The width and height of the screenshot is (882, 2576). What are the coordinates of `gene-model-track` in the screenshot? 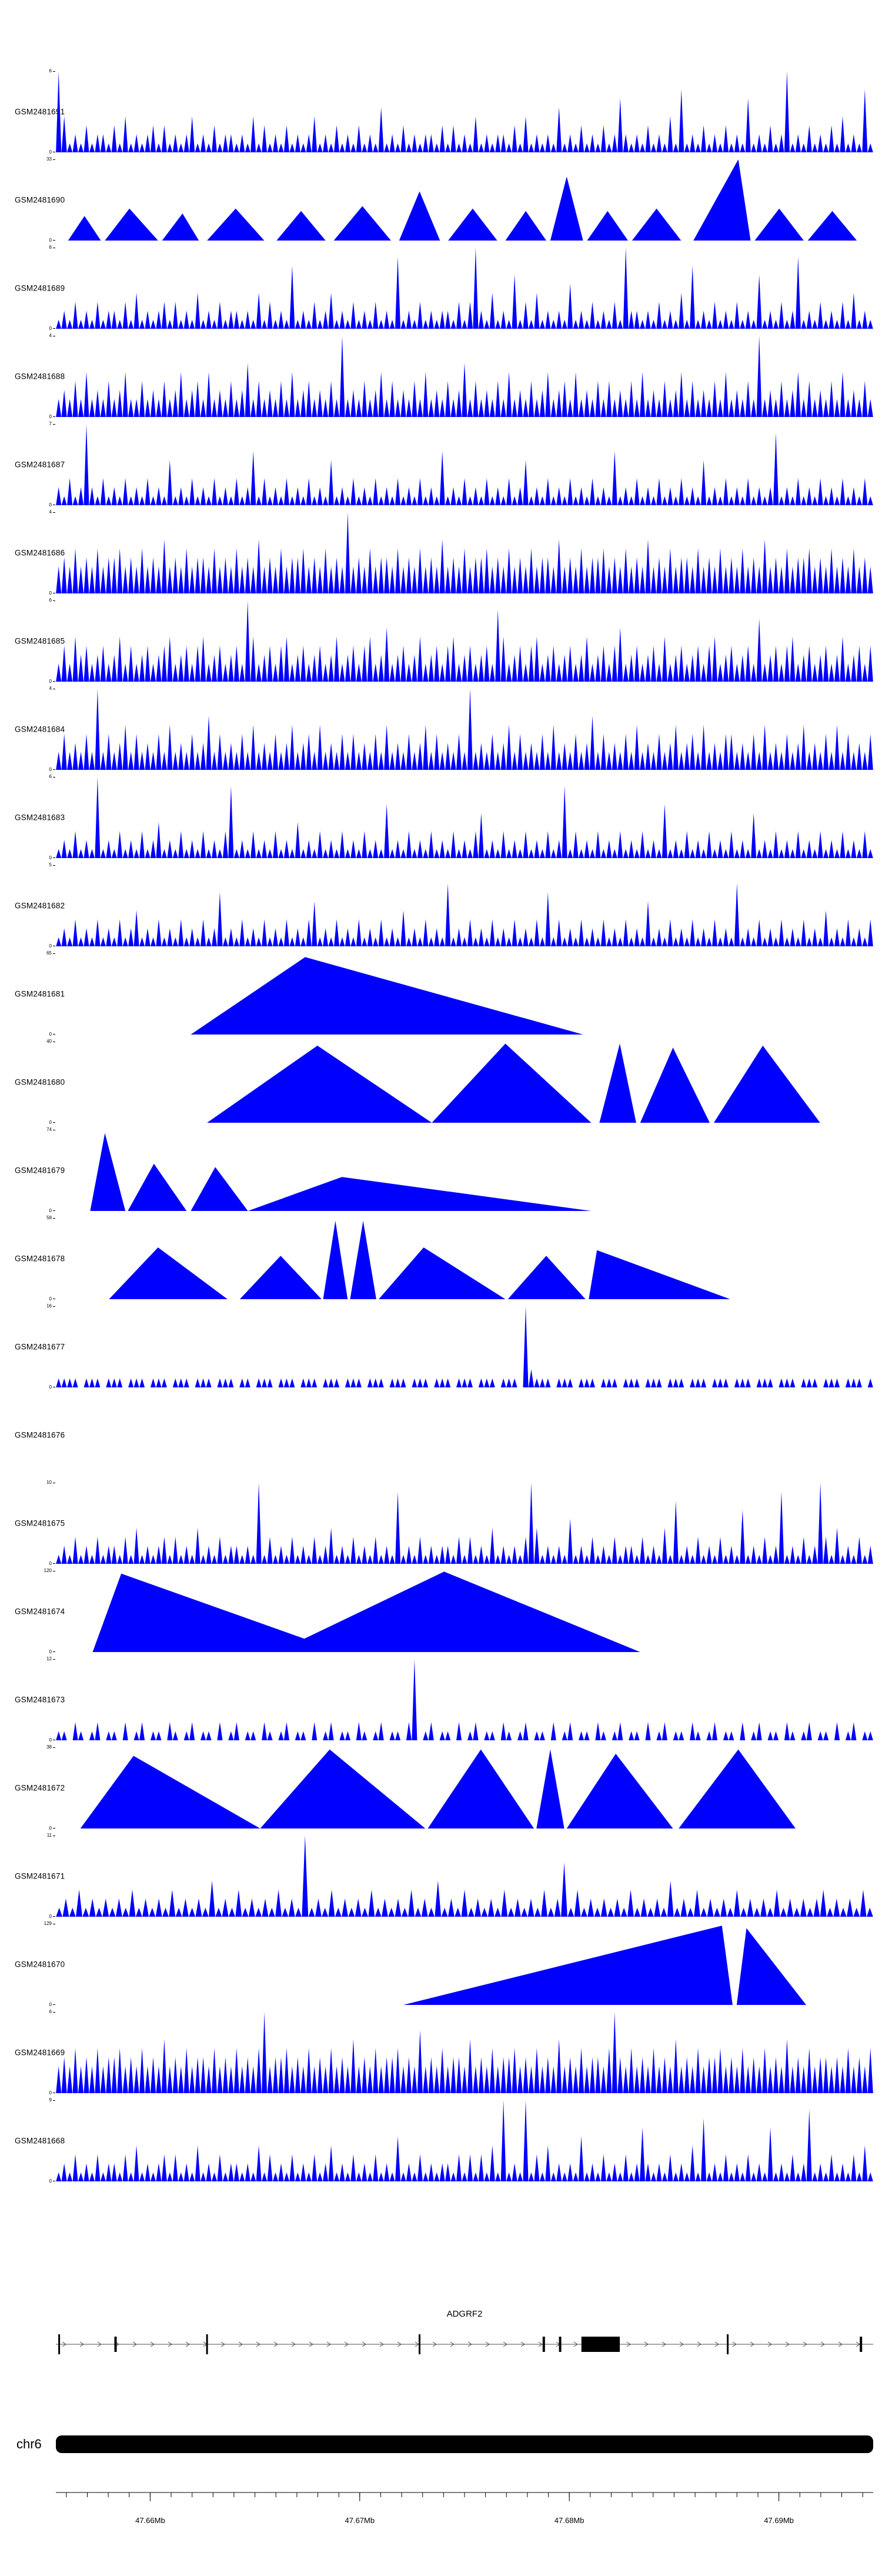 It's located at (464, 2344).